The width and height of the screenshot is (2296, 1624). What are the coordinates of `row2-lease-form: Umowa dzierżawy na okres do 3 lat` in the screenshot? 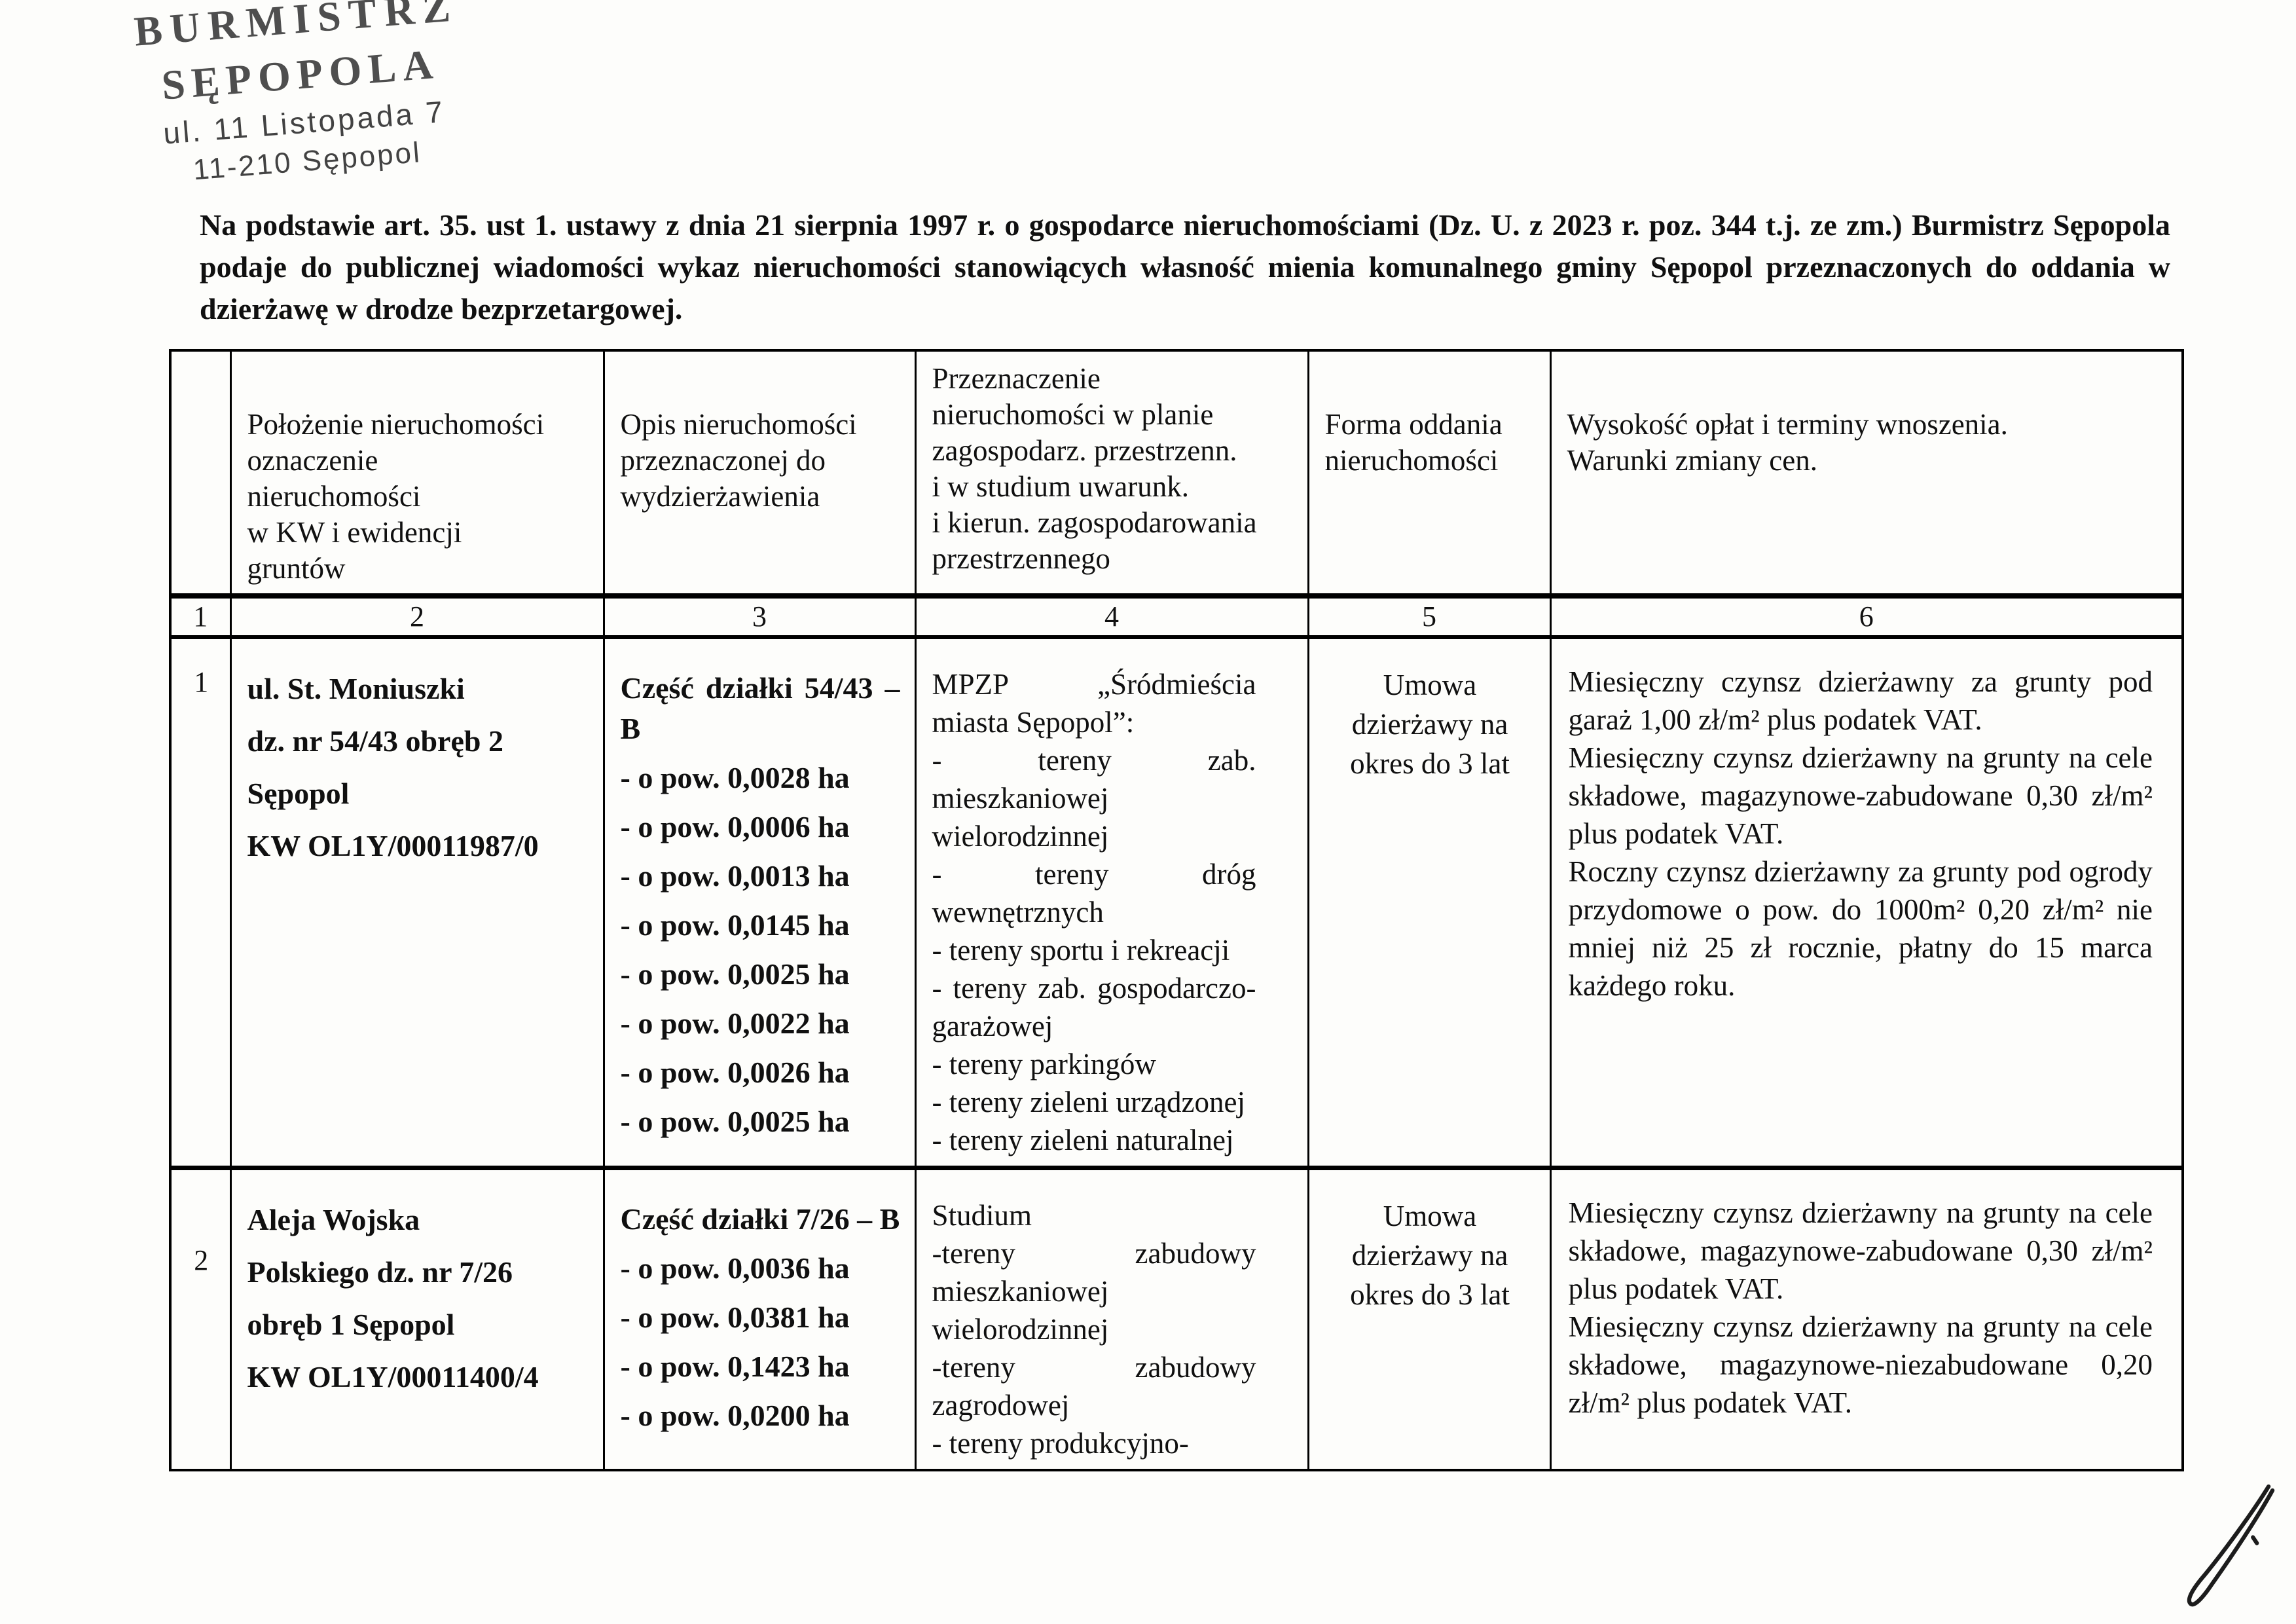 It's located at (1429, 1319).